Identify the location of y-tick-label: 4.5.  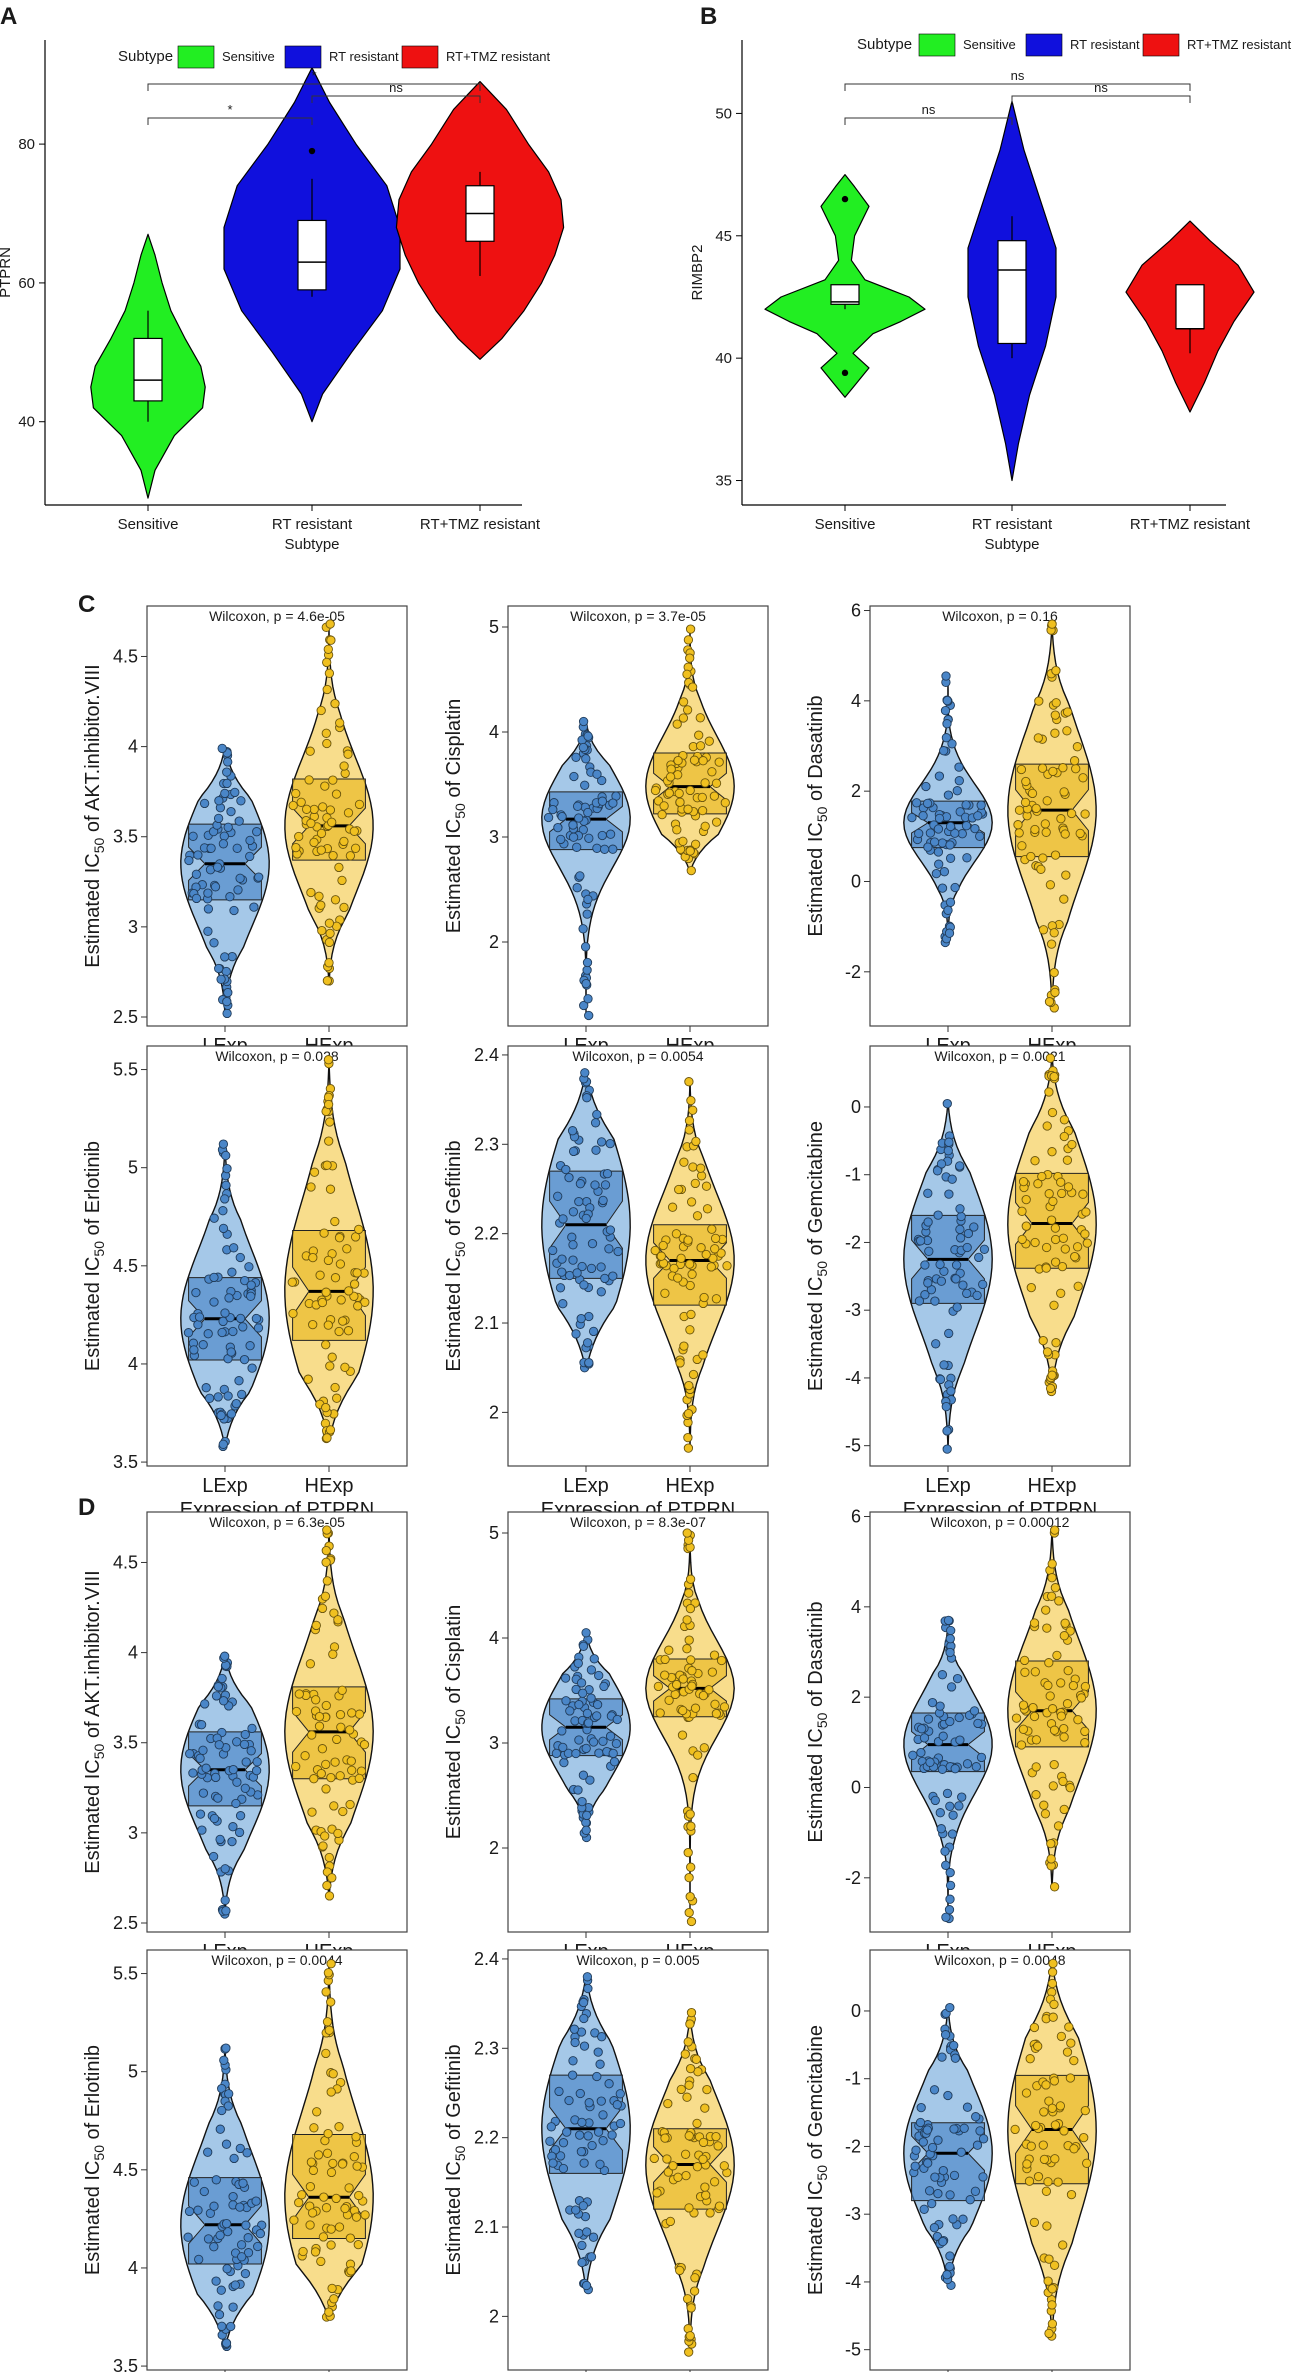
(125, 656).